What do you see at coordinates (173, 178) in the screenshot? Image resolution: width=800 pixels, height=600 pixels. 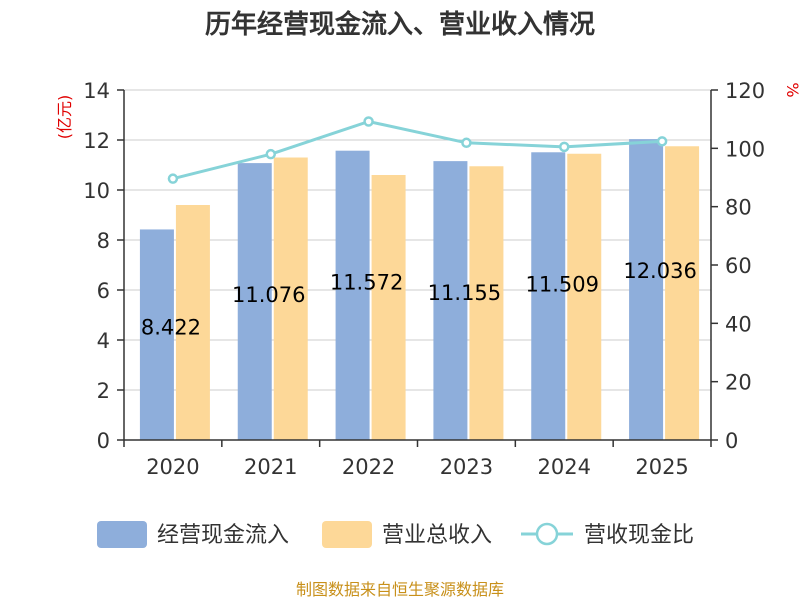 I see `ratio-point-2020` at bounding box center [173, 178].